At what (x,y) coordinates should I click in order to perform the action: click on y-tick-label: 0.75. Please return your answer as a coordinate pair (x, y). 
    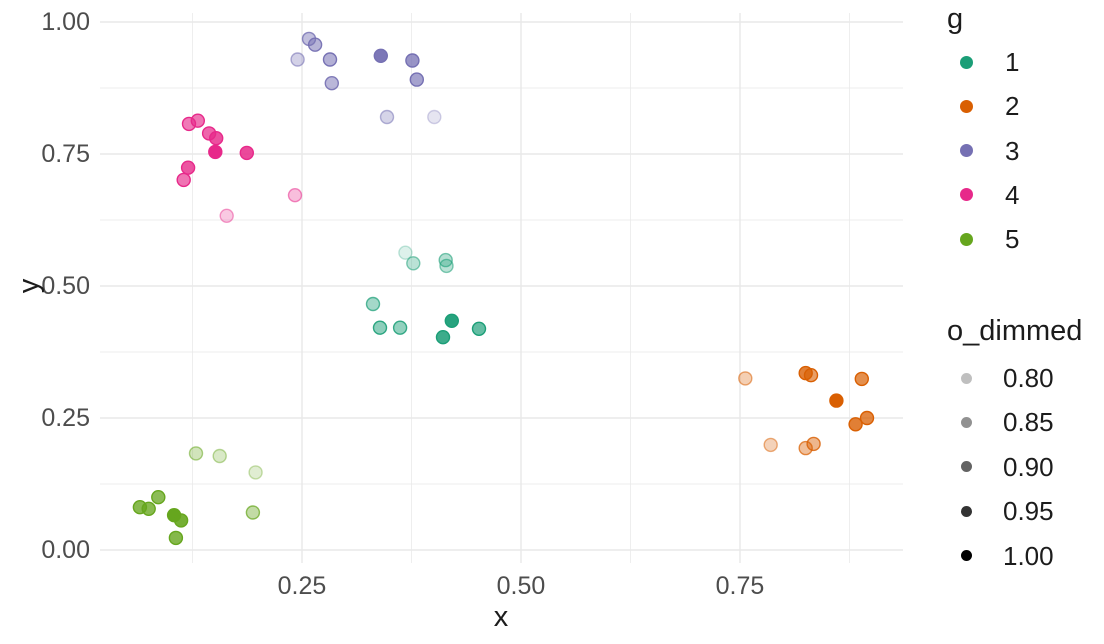
    Looking at the image, I should click on (65, 154).